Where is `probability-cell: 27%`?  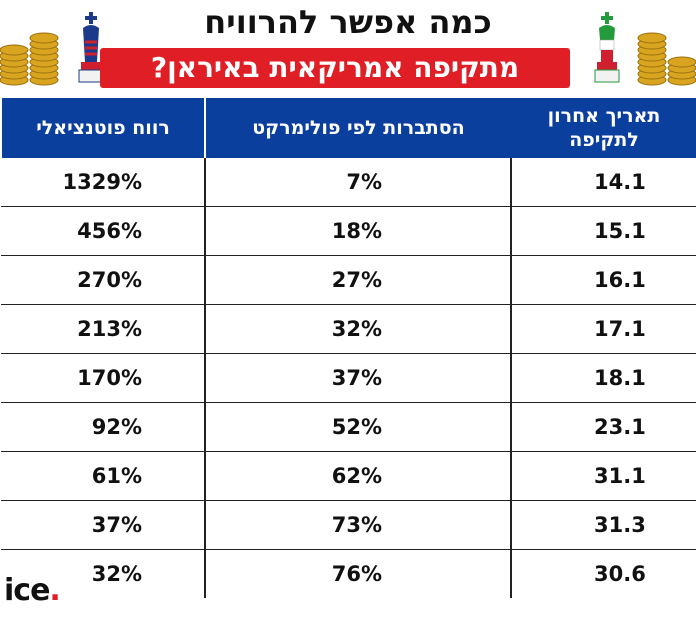
probability-cell: 27% is located at coordinates (358, 280).